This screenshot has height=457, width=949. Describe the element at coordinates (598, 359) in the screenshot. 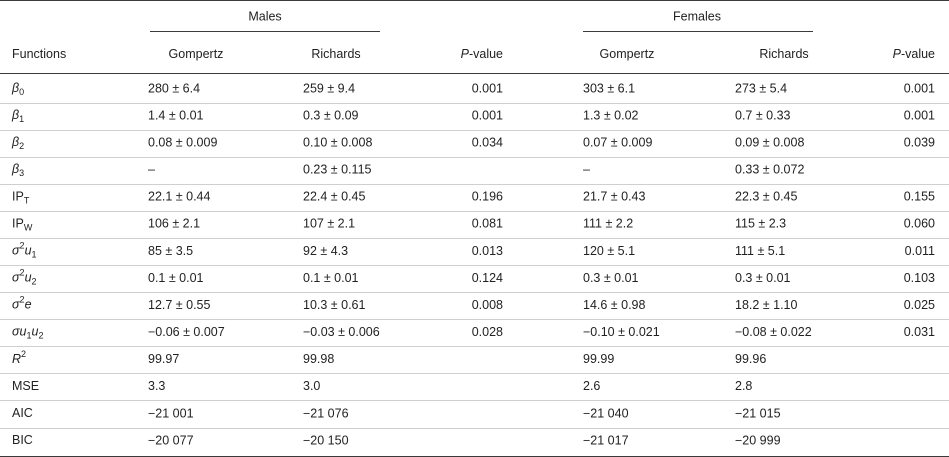

I see `cell: 99.99` at that location.